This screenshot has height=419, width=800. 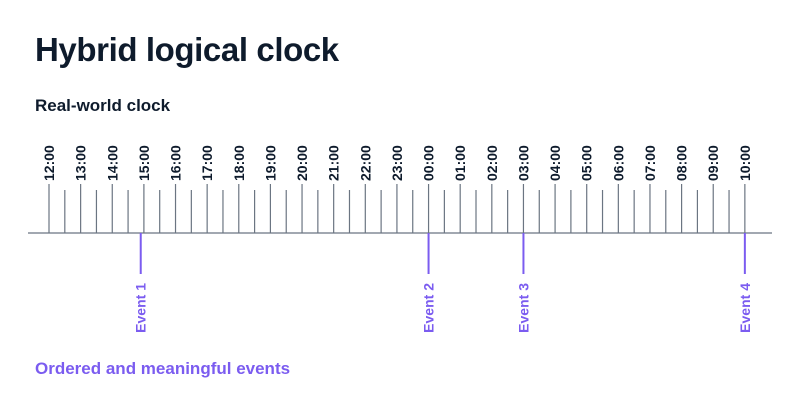 What do you see at coordinates (523, 163) in the screenshot?
I see `hour-label: 03:00` at bounding box center [523, 163].